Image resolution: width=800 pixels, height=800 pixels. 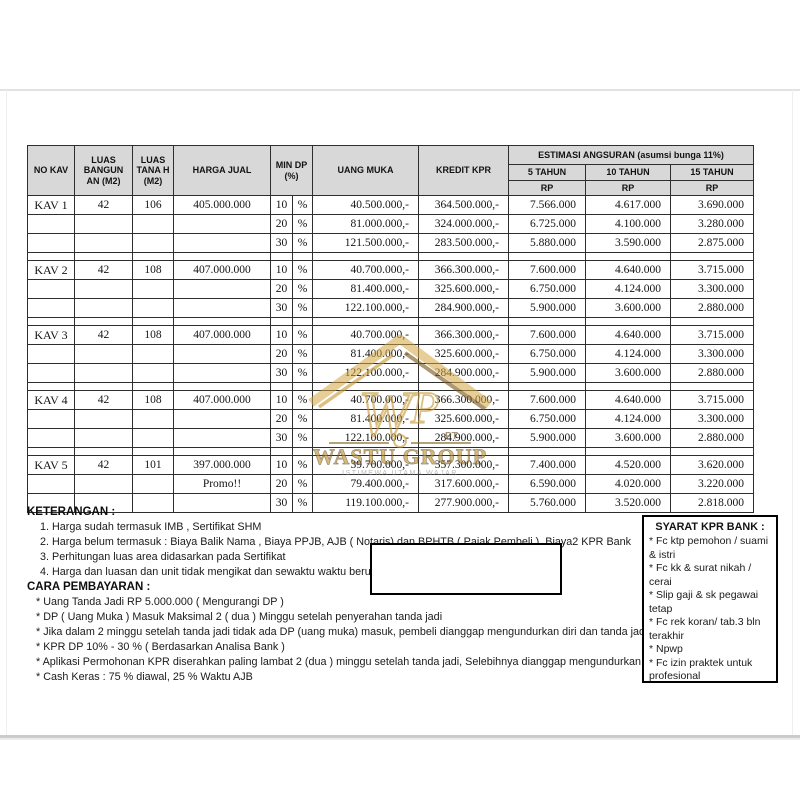 I want to click on page-left-edge, so click(x=6, y=414).